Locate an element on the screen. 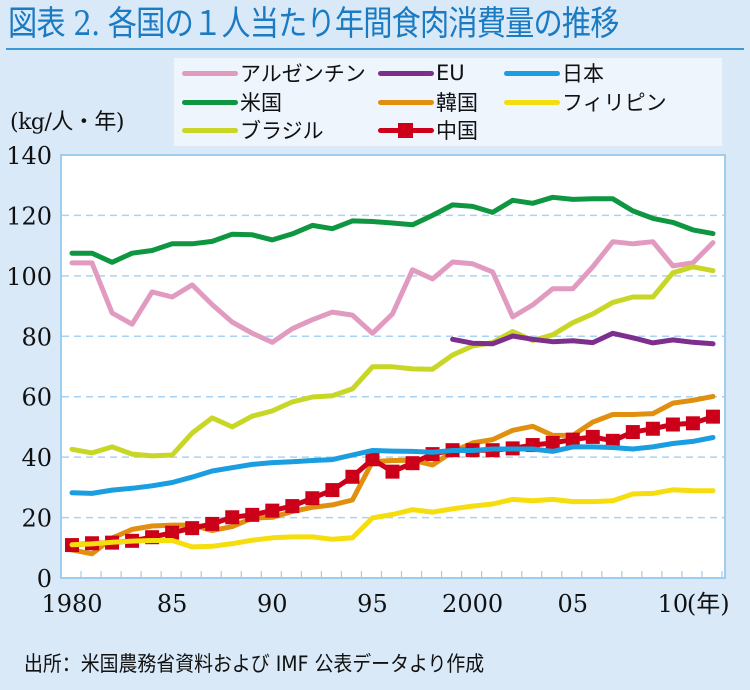 This screenshot has width=750, height=690. legend-swatch-korea is located at coordinates (406, 102).